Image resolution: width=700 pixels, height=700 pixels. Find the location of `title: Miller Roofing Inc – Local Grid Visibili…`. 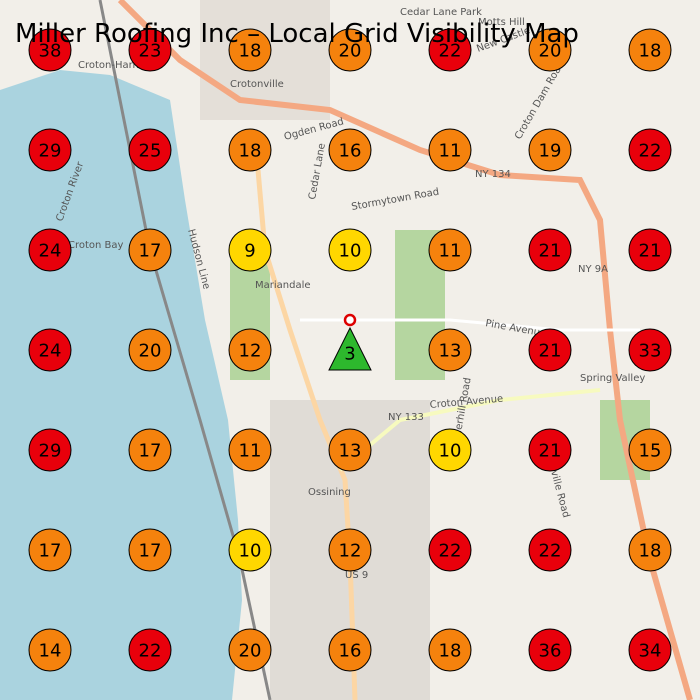

title: Miller Roofing Inc – Local Grid Visibili… is located at coordinates (297, 34).